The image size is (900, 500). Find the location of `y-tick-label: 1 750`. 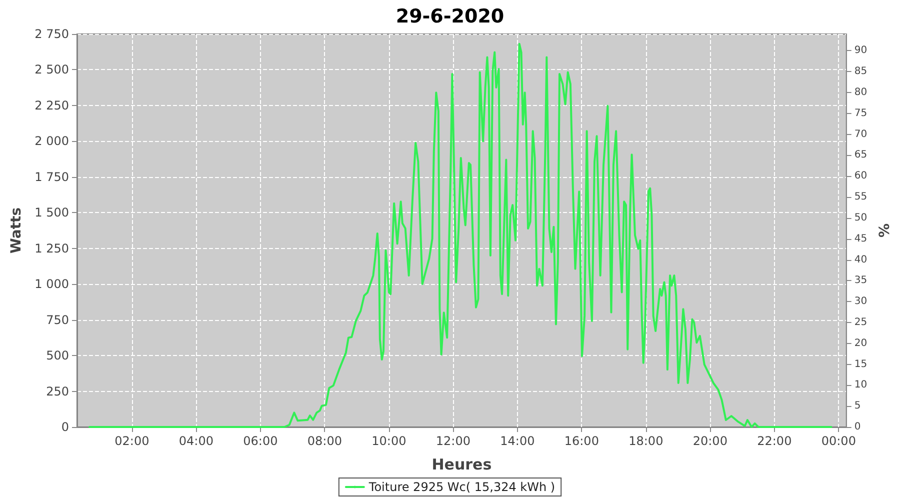

y-tick-label: 1 750 is located at coordinates (51, 177).